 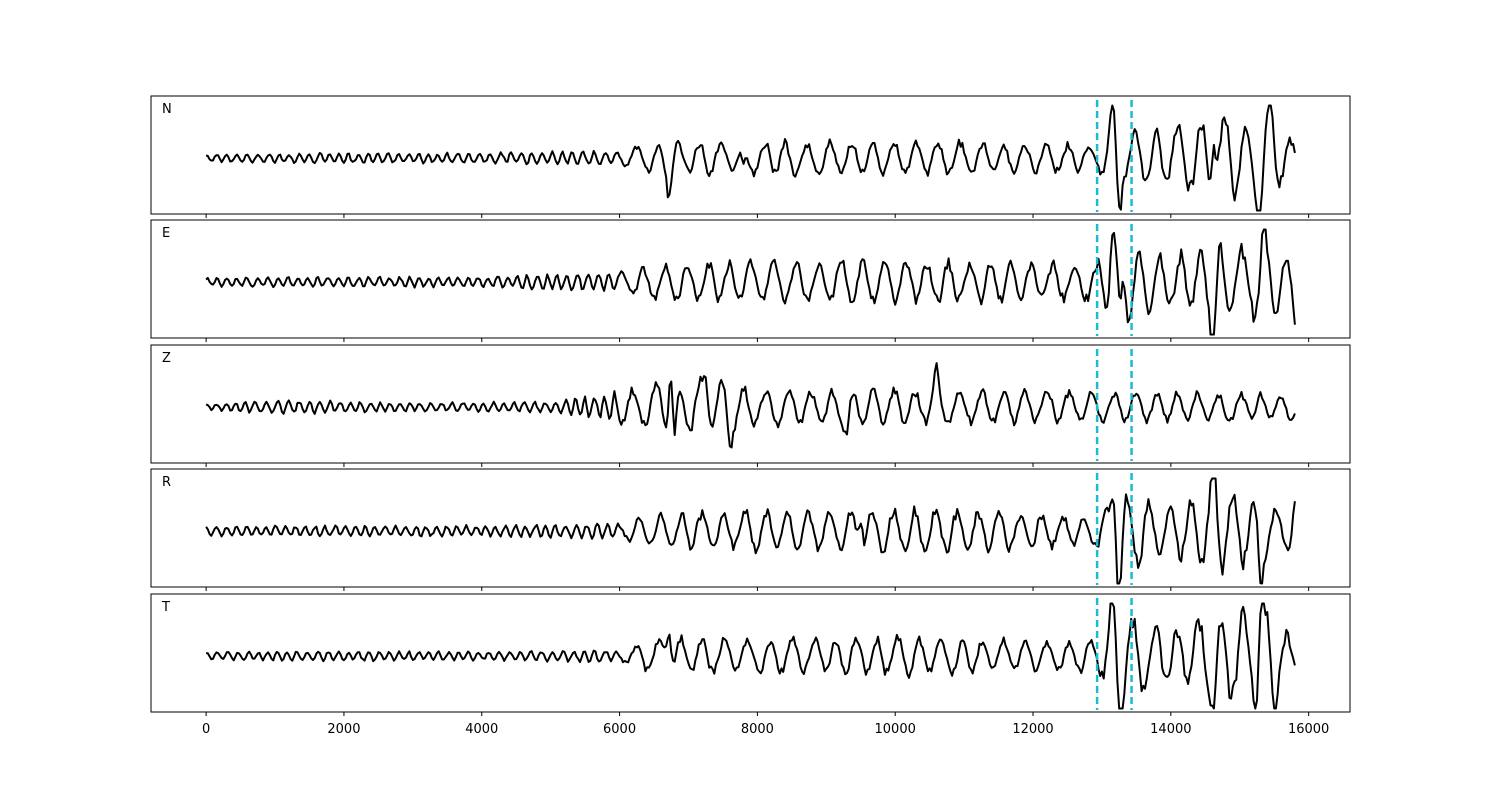 What do you see at coordinates (166, 482) in the screenshot?
I see `panel-label: R` at bounding box center [166, 482].